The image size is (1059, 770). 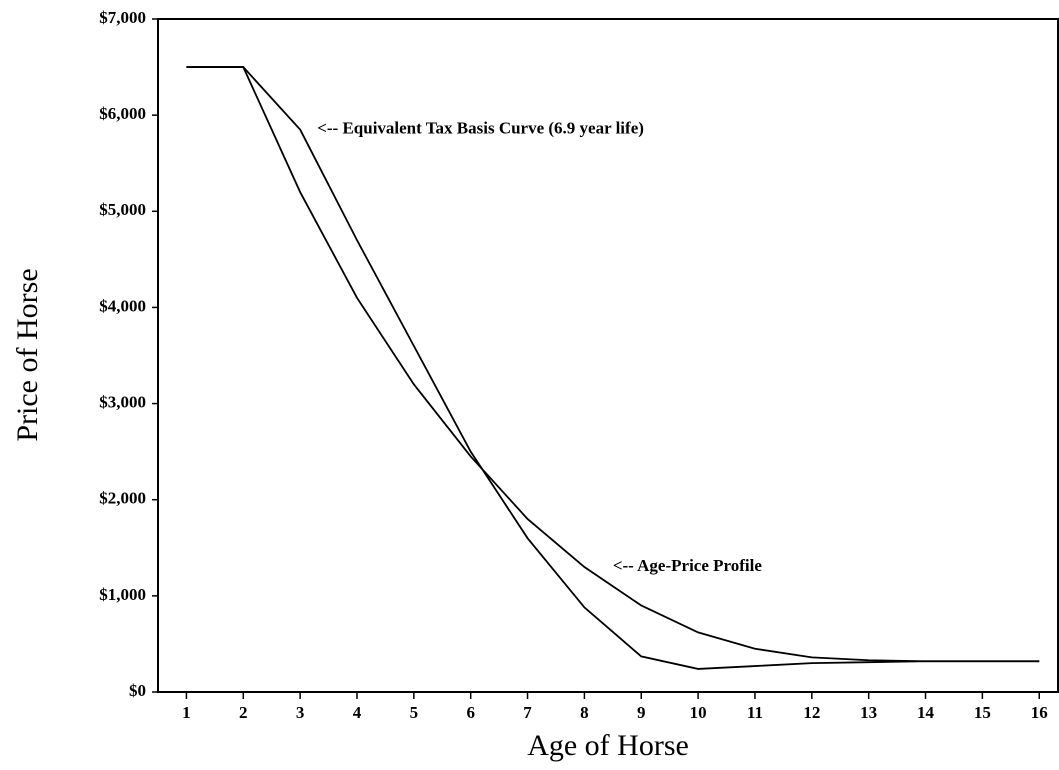 What do you see at coordinates (414, 712) in the screenshot?
I see `x-tick-label: 5` at bounding box center [414, 712].